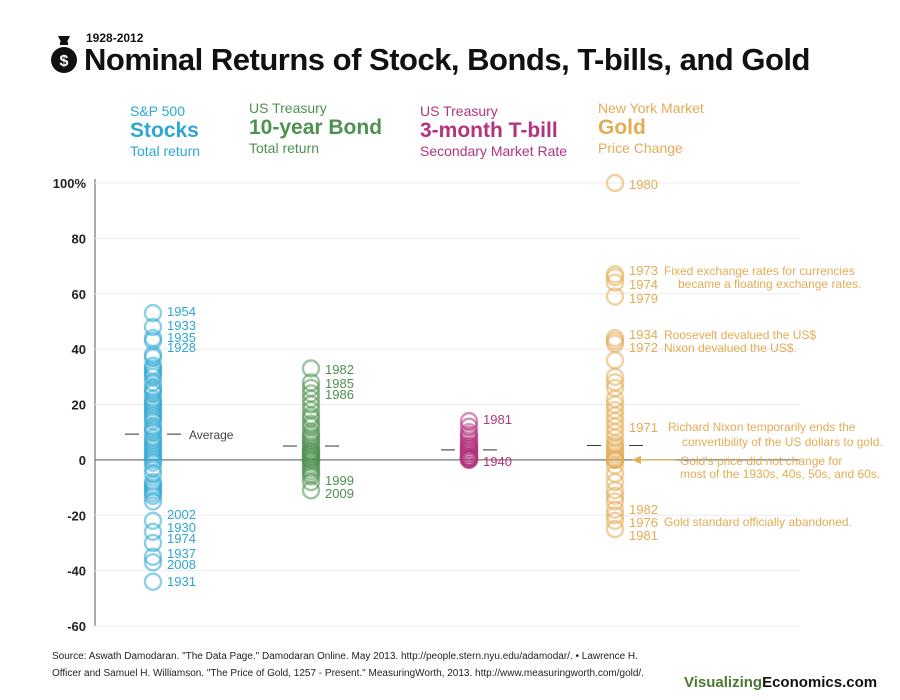 The height and width of the screenshot is (700, 900). Describe the element at coordinates (339, 394) in the screenshot. I see `year-label: 1986` at that location.